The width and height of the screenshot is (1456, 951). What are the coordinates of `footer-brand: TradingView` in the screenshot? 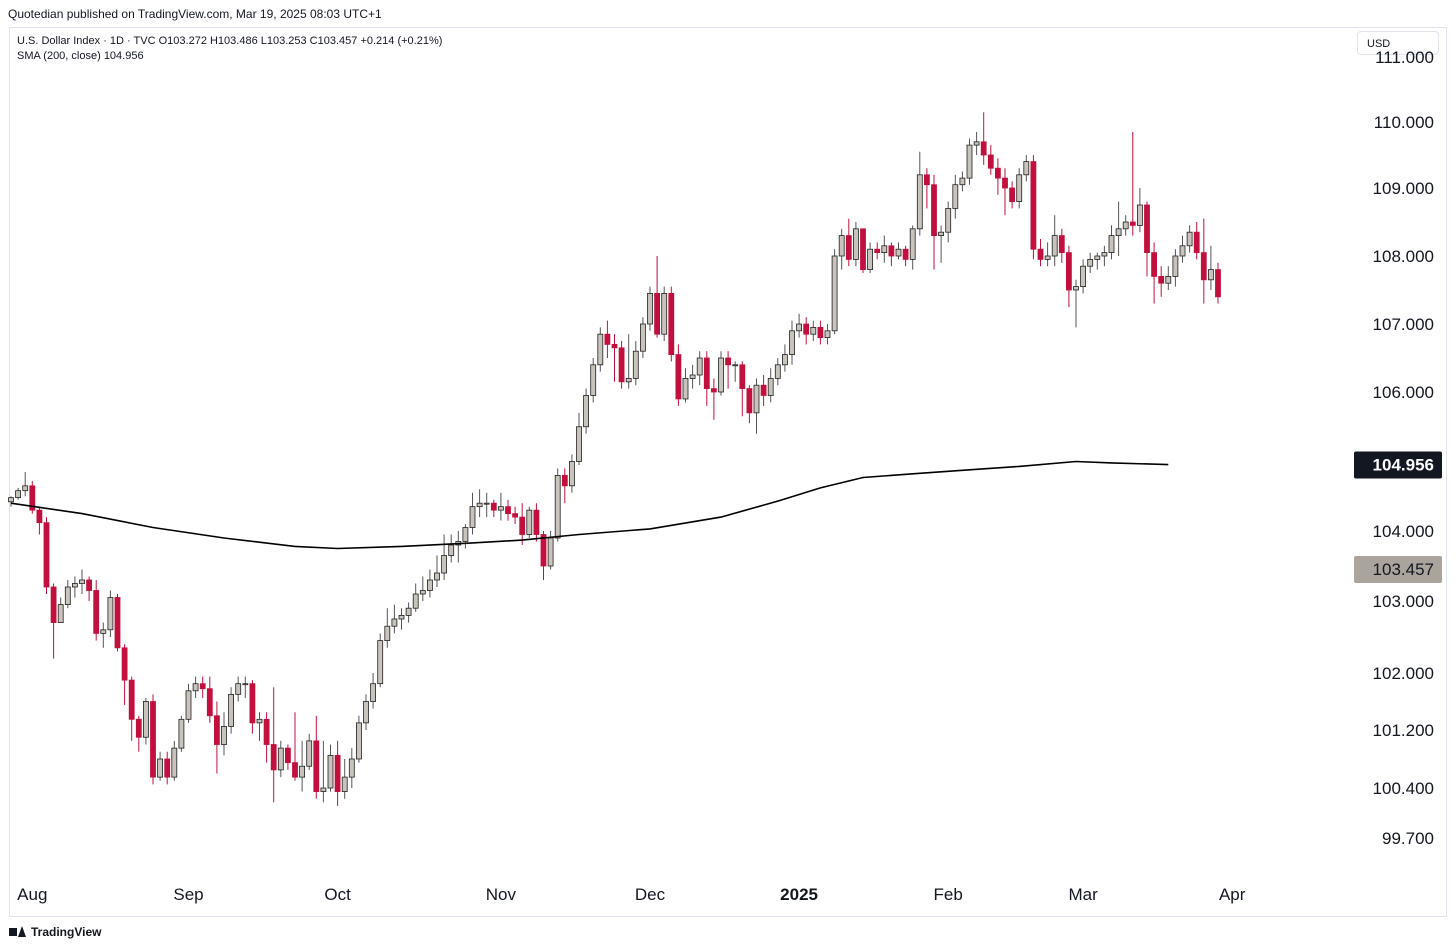 It's located at (66, 932).